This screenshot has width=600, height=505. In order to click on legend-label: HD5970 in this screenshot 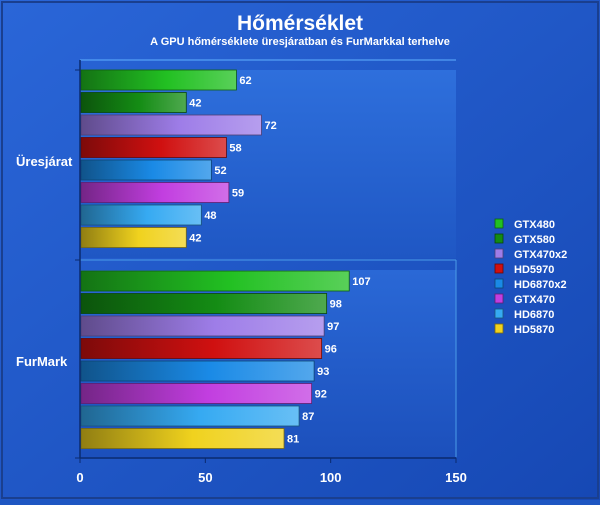, I will do `click(534, 270)`.